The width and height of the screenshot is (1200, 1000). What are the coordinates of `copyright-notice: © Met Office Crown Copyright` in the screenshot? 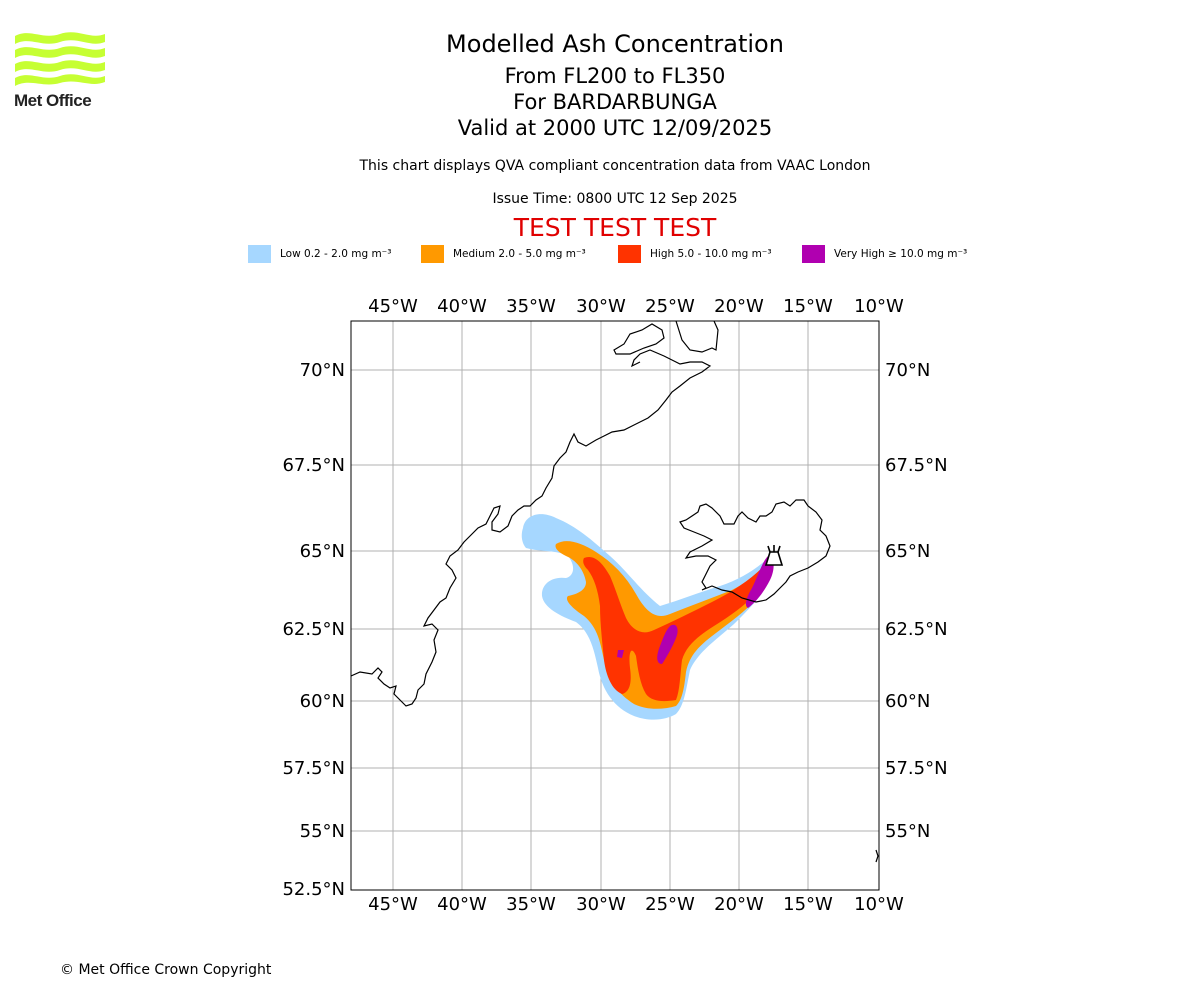 It's located at (166, 970).